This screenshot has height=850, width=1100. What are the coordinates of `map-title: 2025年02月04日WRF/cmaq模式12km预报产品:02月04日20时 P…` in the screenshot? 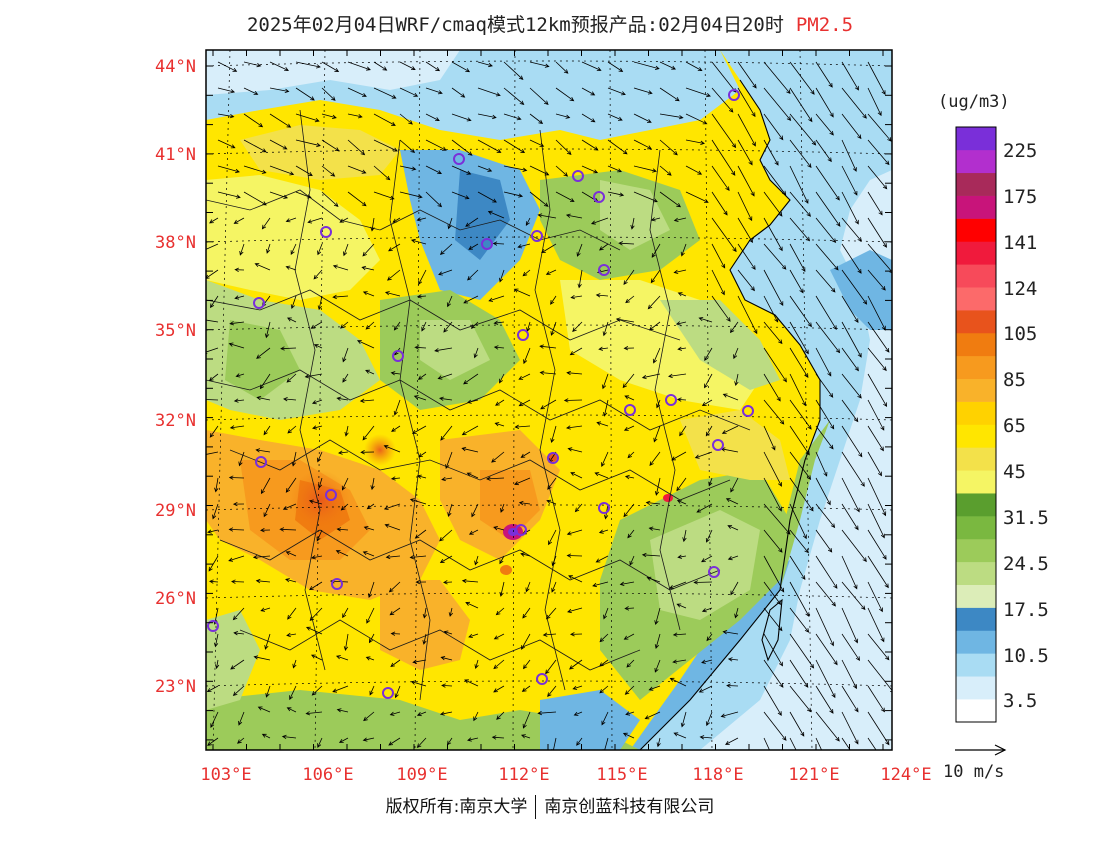 It's located at (550, 23).